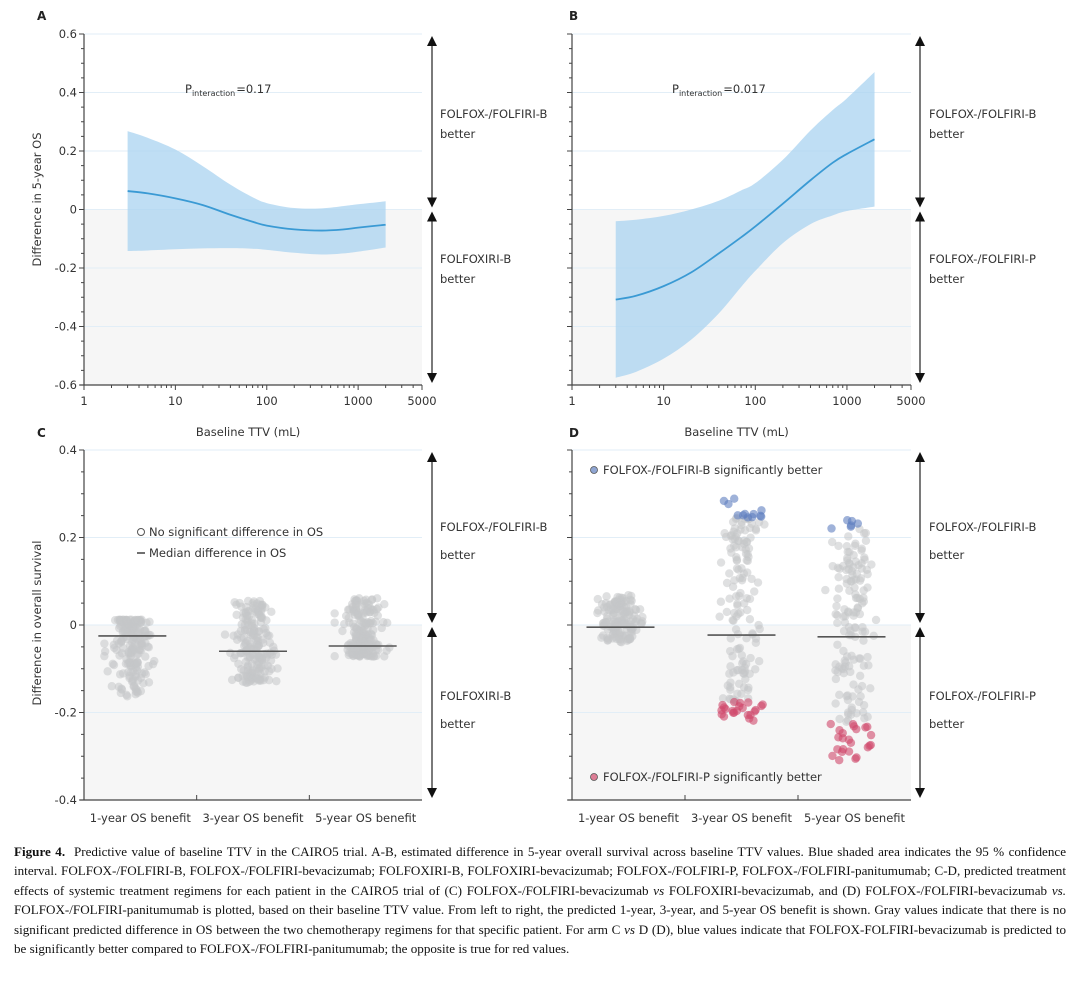  I want to click on x-category-label: 5-year OS benefit, so click(855, 818).